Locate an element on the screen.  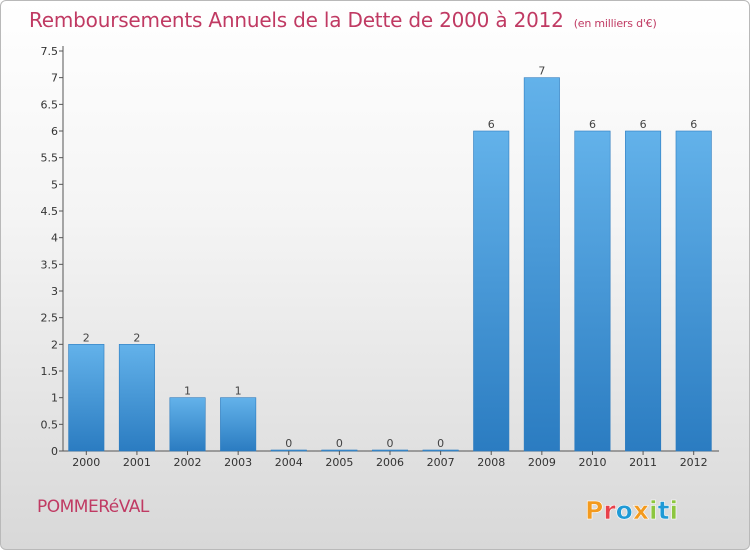
y-tick-label: 1.5 is located at coordinates (50, 371).